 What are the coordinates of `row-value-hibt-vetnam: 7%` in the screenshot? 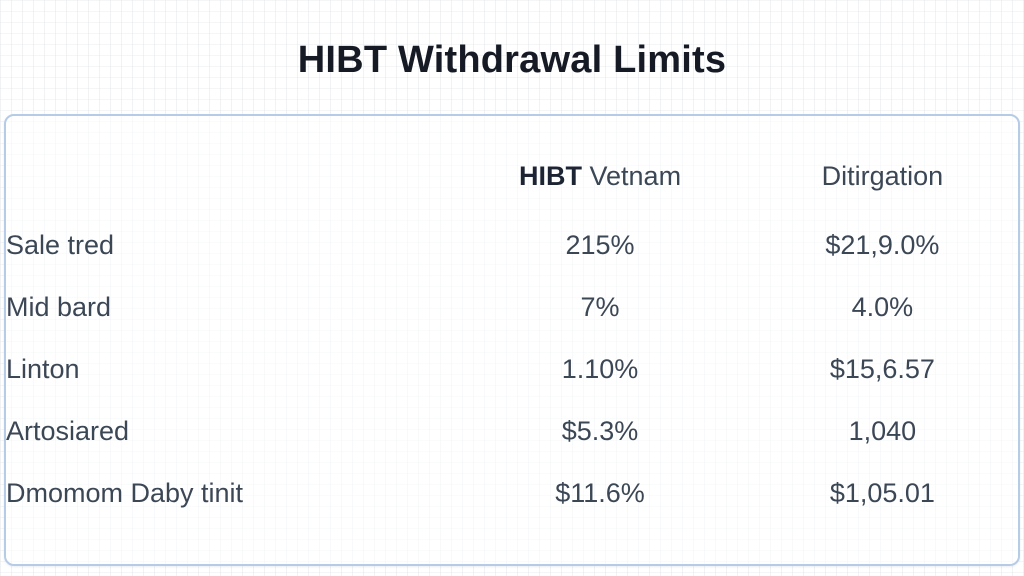 It's located at (600, 307).